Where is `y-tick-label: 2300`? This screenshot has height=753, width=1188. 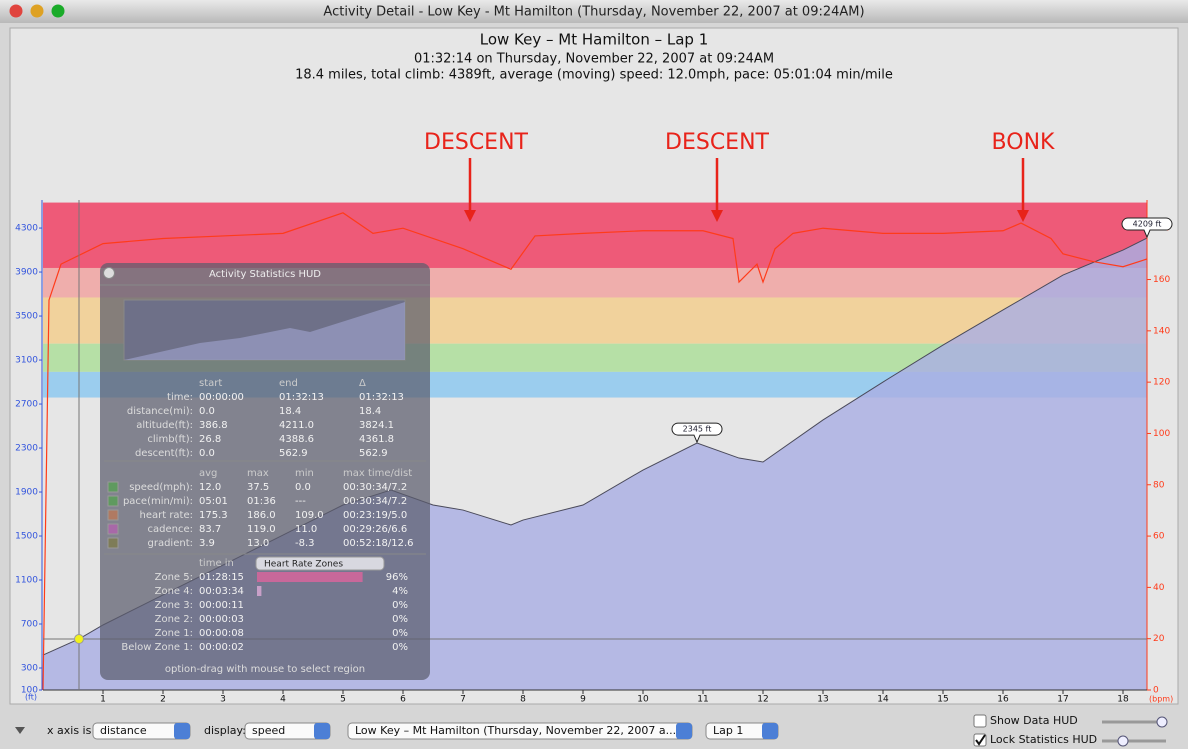
y-tick-label: 2300 is located at coordinates (26, 449).